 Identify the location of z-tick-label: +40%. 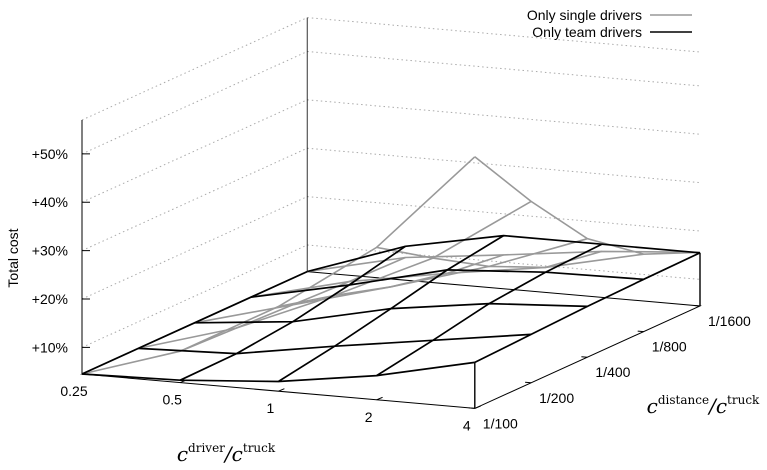
(50, 202).